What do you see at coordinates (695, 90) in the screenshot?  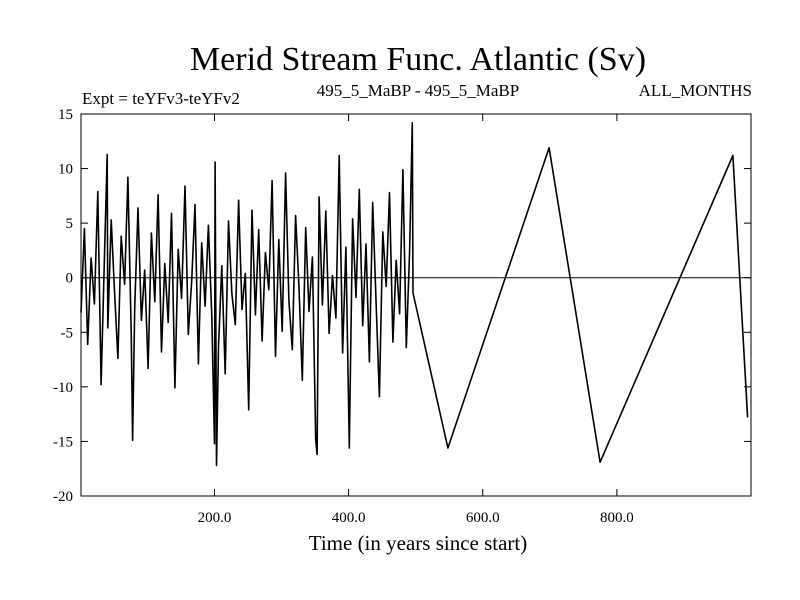 I see `months-label: ALL_MONTHS` at bounding box center [695, 90].